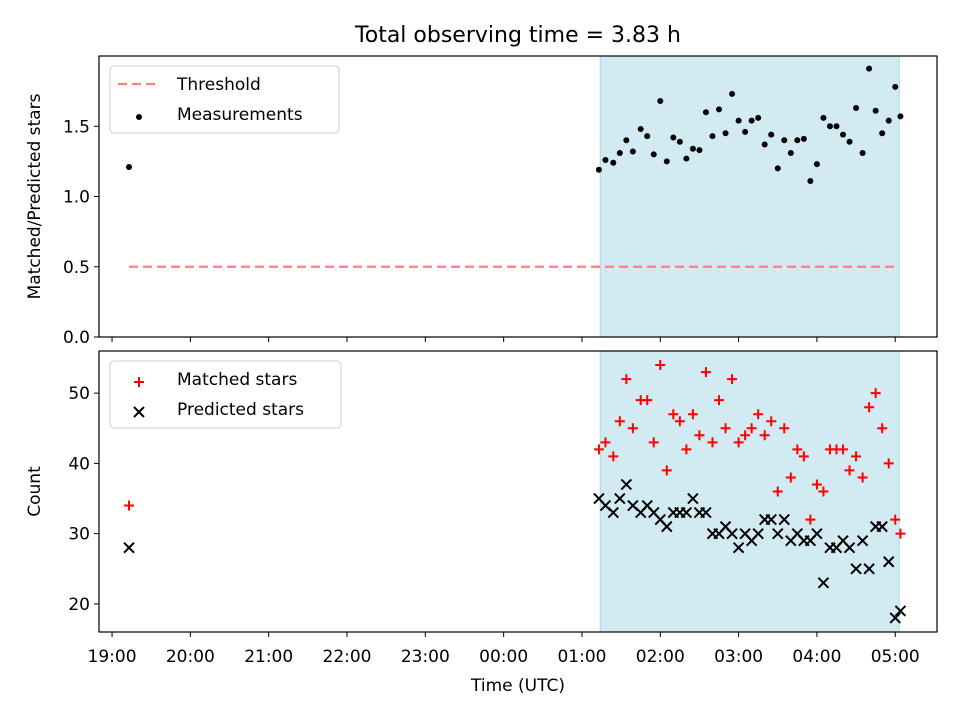 This screenshot has height=720, width=960. Describe the element at coordinates (224, 99) in the screenshot. I see `top-legend-box` at that location.